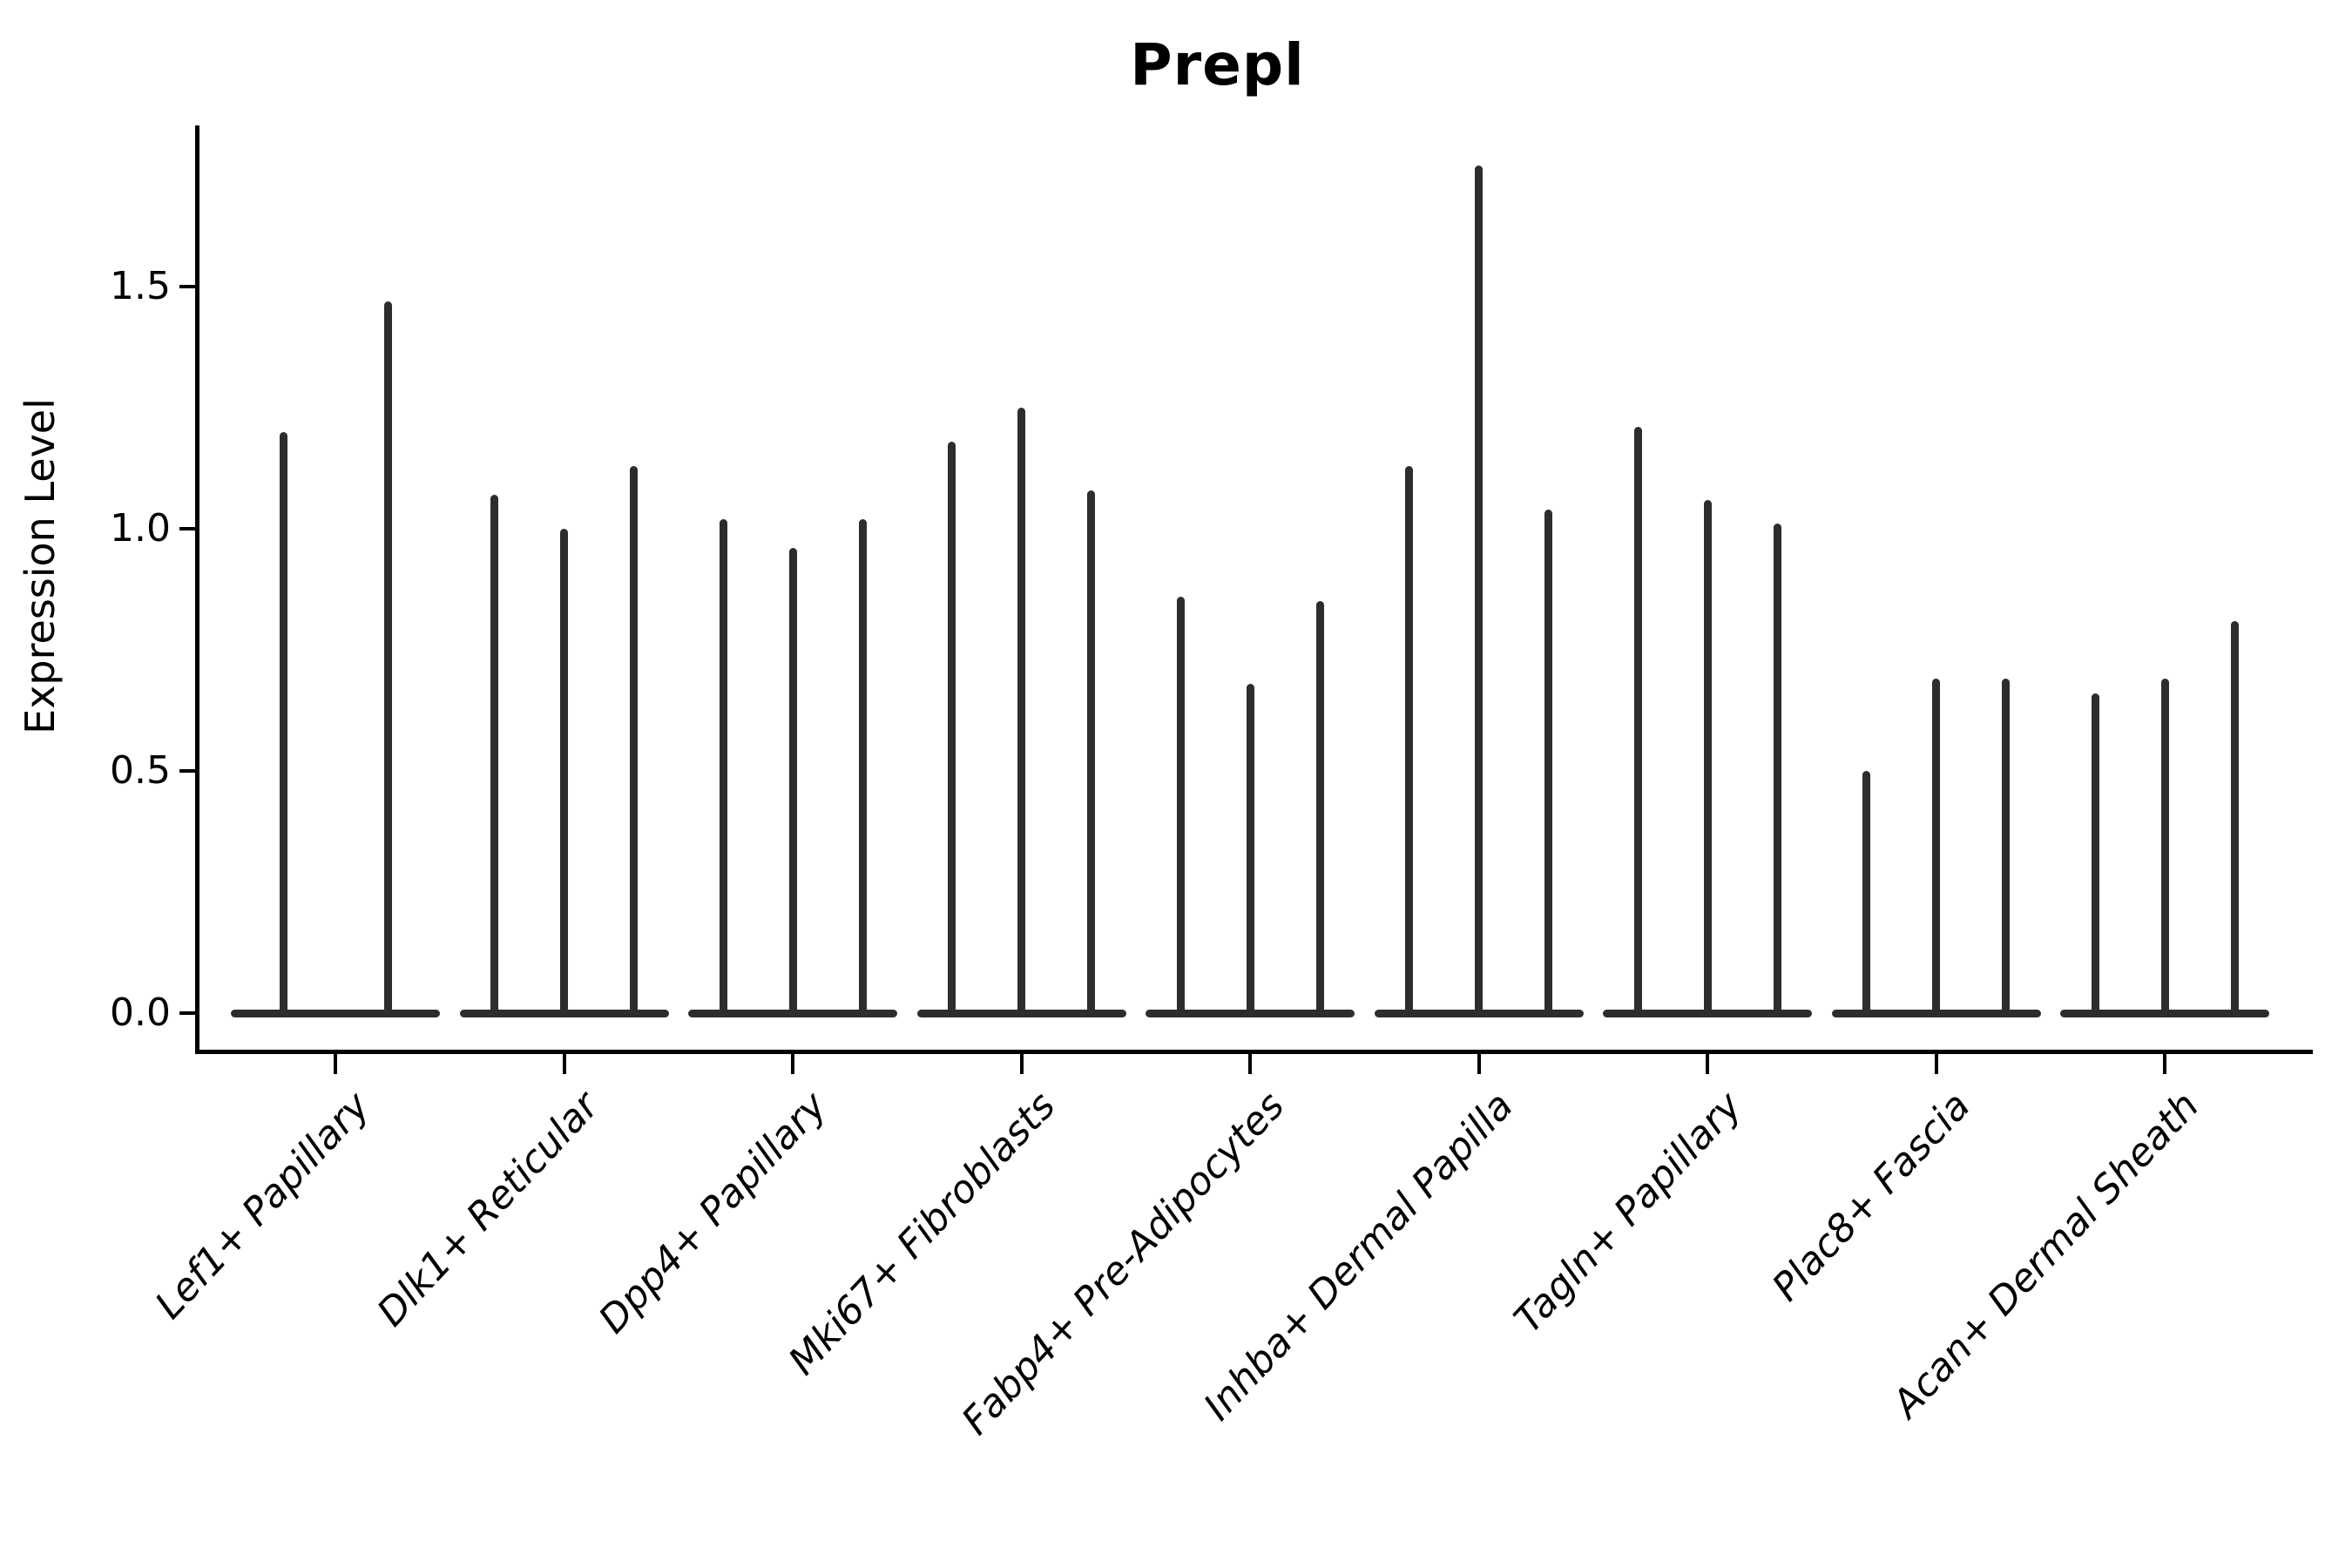 This screenshot has width=2352, height=1568. What do you see at coordinates (487, 1209) in the screenshot?
I see `x-tick-label: Dlk1+ Reticular` at bounding box center [487, 1209].